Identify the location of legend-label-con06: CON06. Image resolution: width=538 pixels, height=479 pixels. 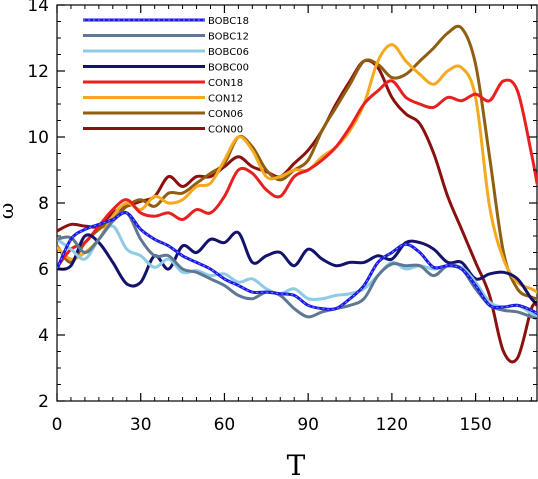
(225, 114).